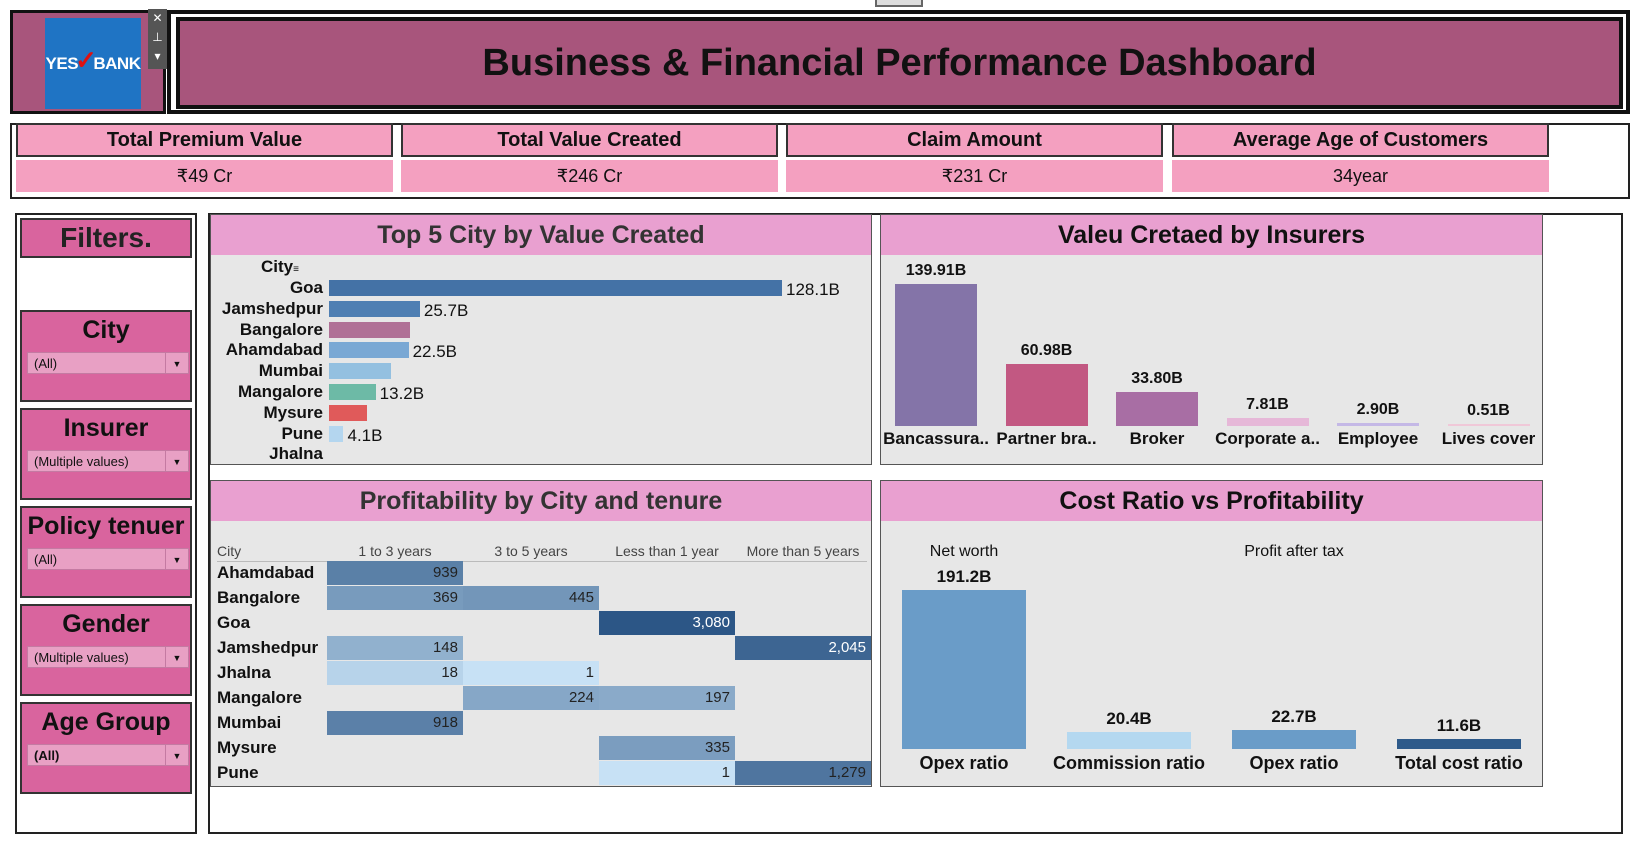  What do you see at coordinates (974, 176) in the screenshot?
I see `kpi-value: ₹231 Cr` at bounding box center [974, 176].